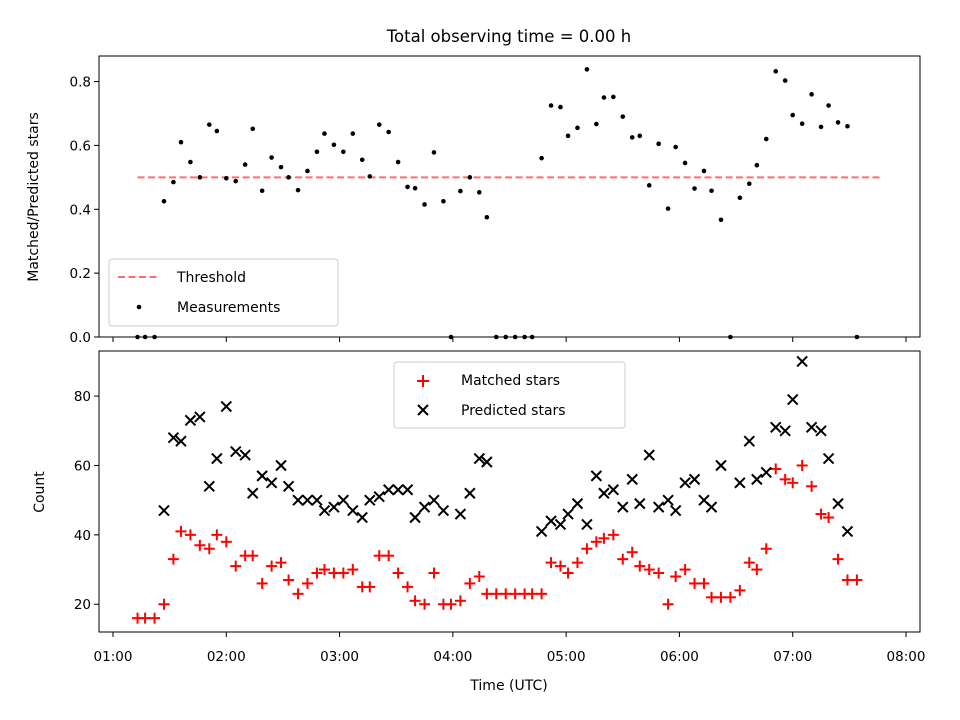 This screenshot has height=720, width=960. What do you see at coordinates (508, 686) in the screenshot?
I see `x-axis-label: Time (UTC)` at bounding box center [508, 686].